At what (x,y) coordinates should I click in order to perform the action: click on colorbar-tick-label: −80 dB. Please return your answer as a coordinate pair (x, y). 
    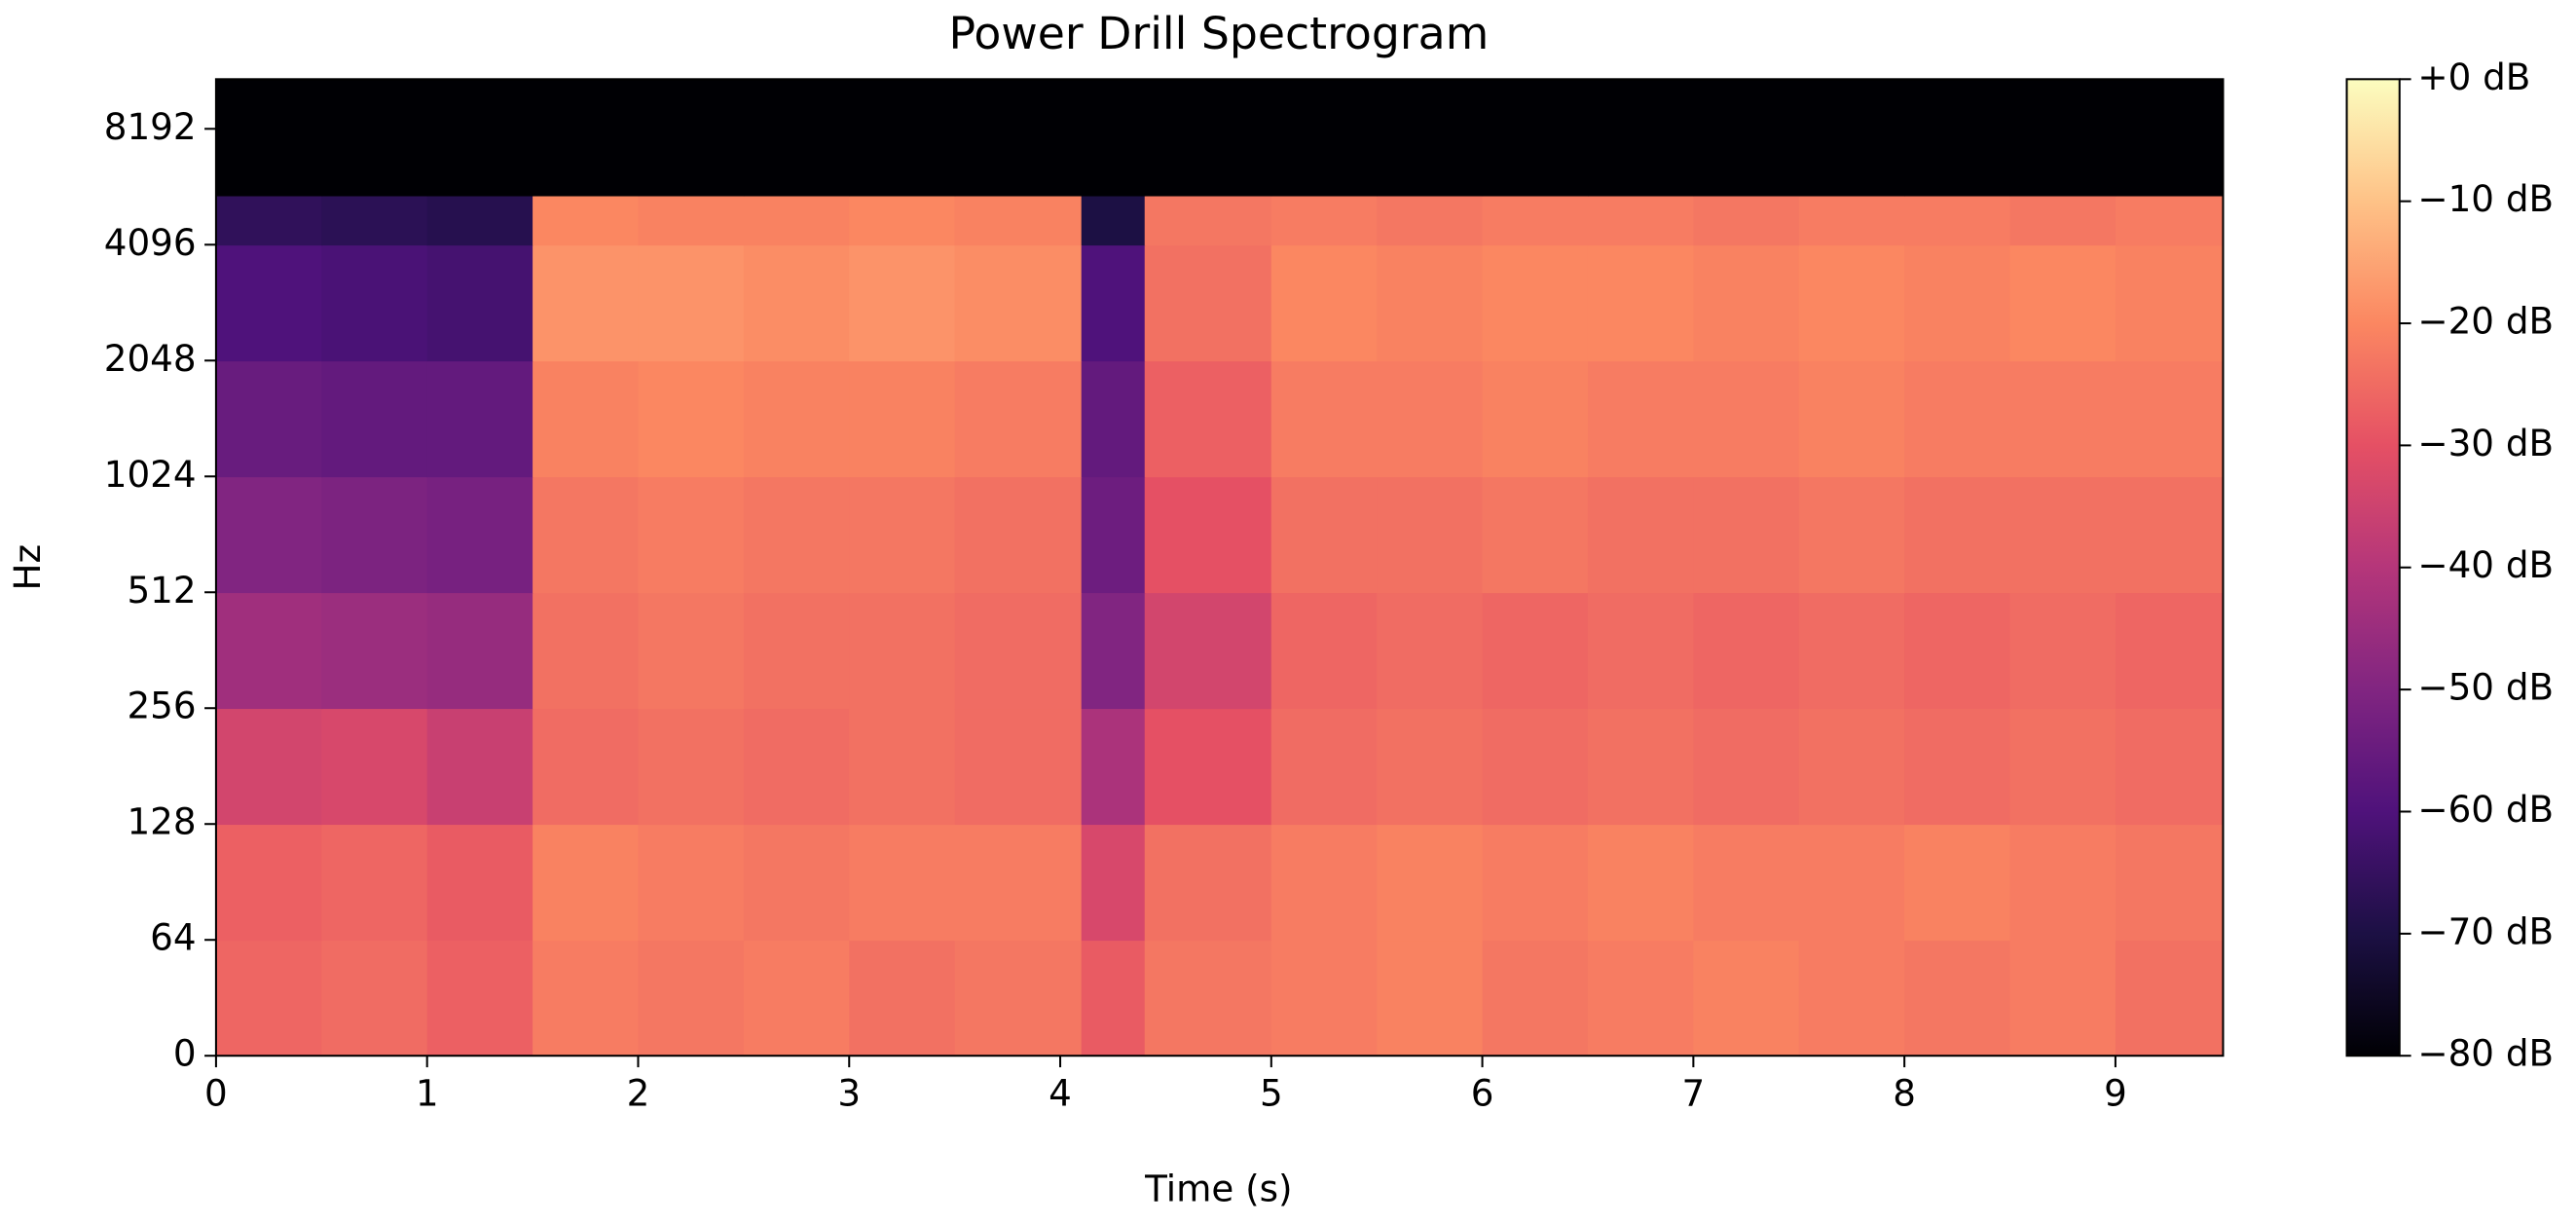
    Looking at the image, I should click on (2485, 1053).